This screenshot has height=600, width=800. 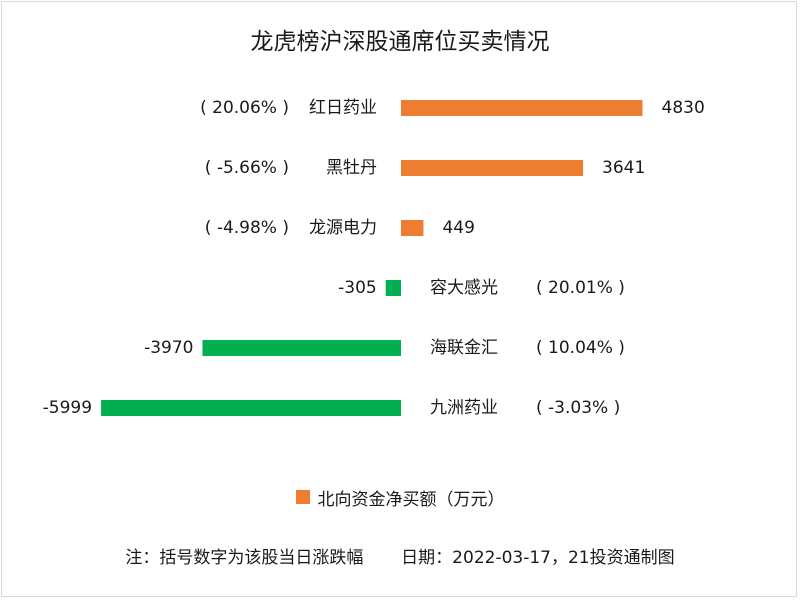 What do you see at coordinates (464, 408) in the screenshot?
I see `category-label: 九洲药业` at bounding box center [464, 408].